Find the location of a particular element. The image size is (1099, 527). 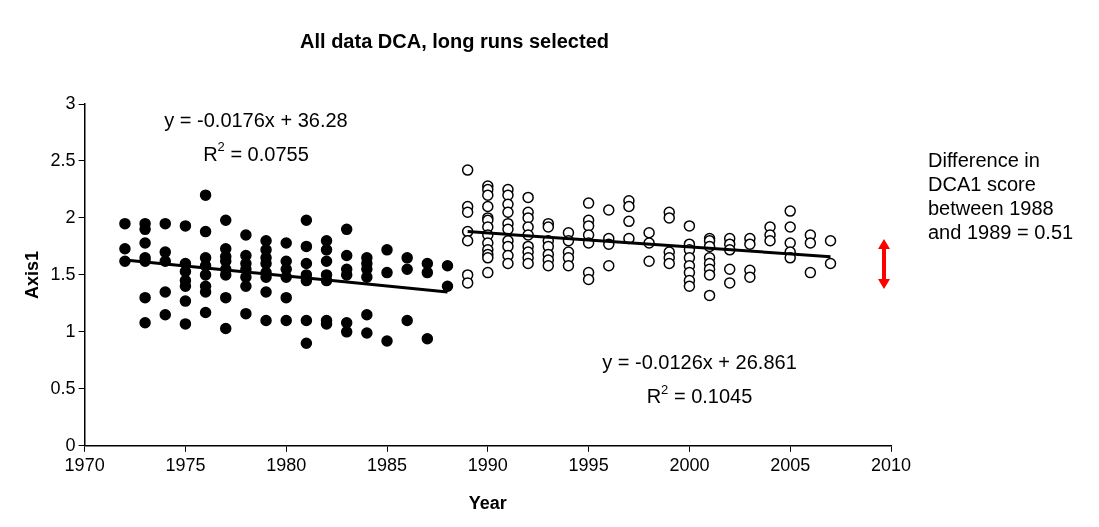

y-tick-label: 0 is located at coordinates (70, 444).